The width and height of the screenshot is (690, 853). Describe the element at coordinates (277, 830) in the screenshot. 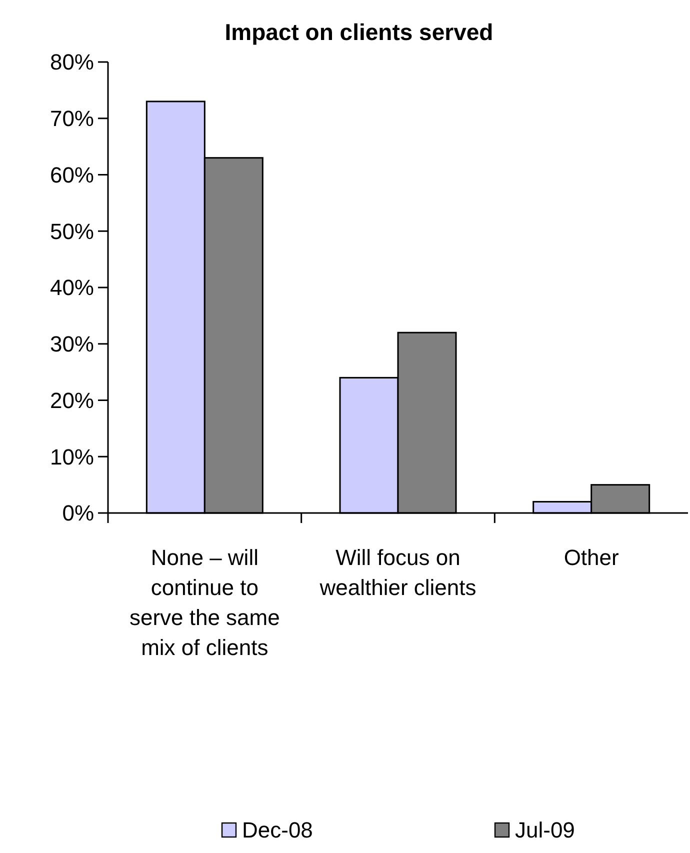

I see `legend-label: Dec-08` at that location.